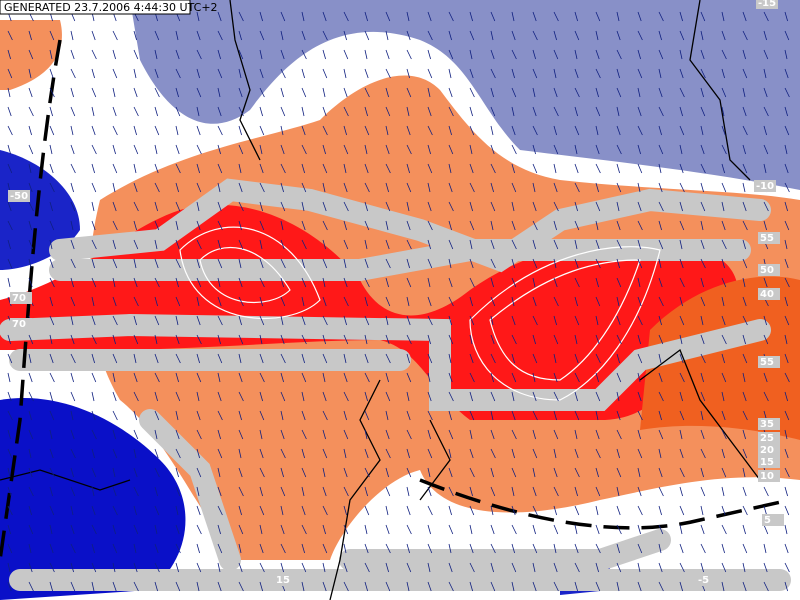  Describe the element at coordinates (769, 362) in the screenshot. I see `label-box` at that location.